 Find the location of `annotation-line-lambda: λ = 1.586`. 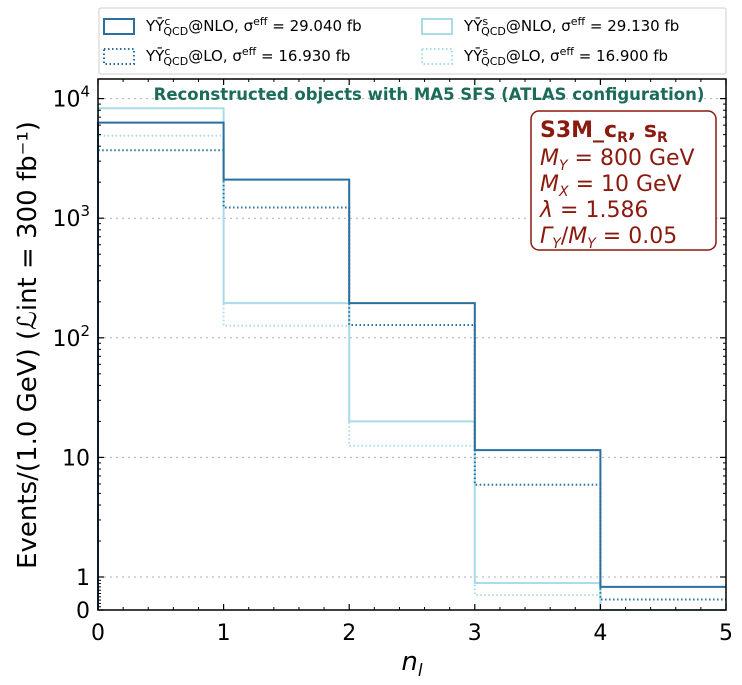

annotation-line-lambda: λ = 1.586 is located at coordinates (593, 210).